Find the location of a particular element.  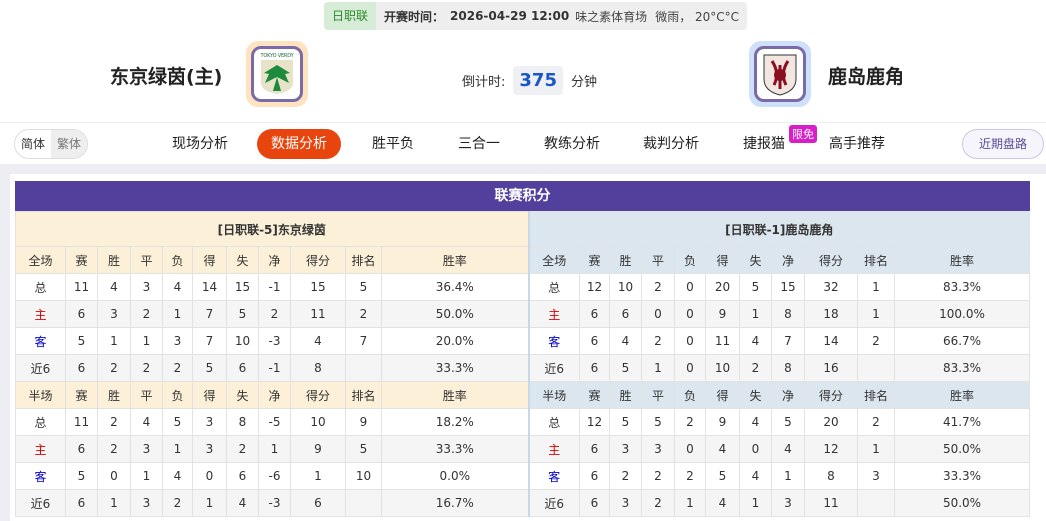

away-cell: 16 is located at coordinates (831, 368).